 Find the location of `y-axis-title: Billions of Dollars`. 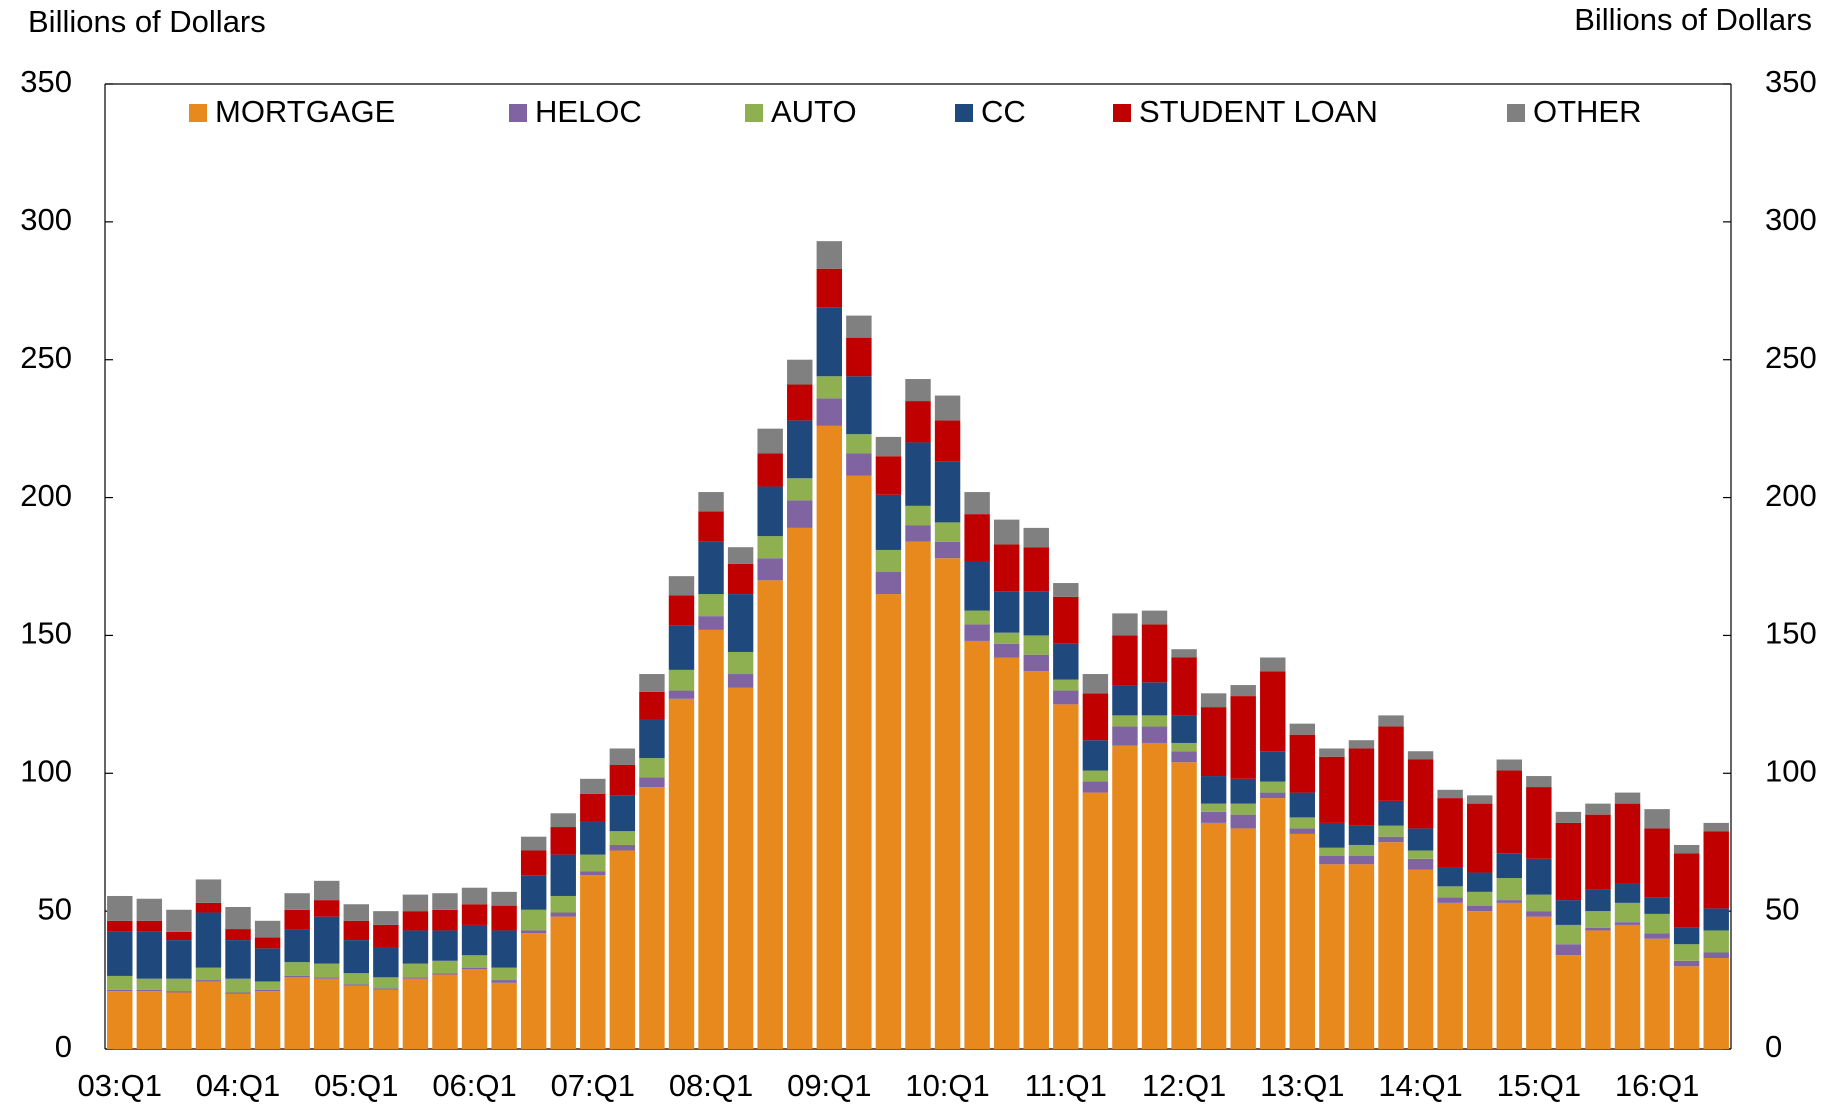

y-axis-title: Billions of Dollars is located at coordinates (147, 21).